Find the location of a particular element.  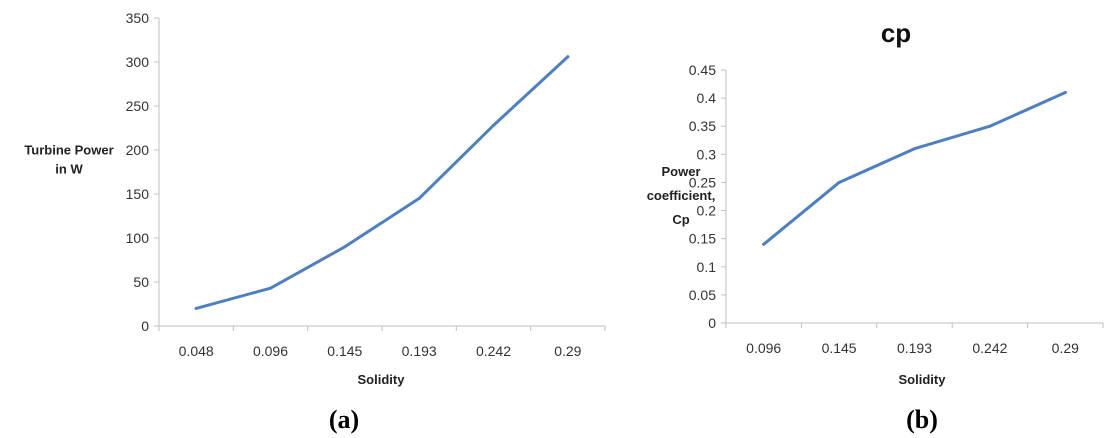

y-axis-label-line: in W is located at coordinates (69, 169).